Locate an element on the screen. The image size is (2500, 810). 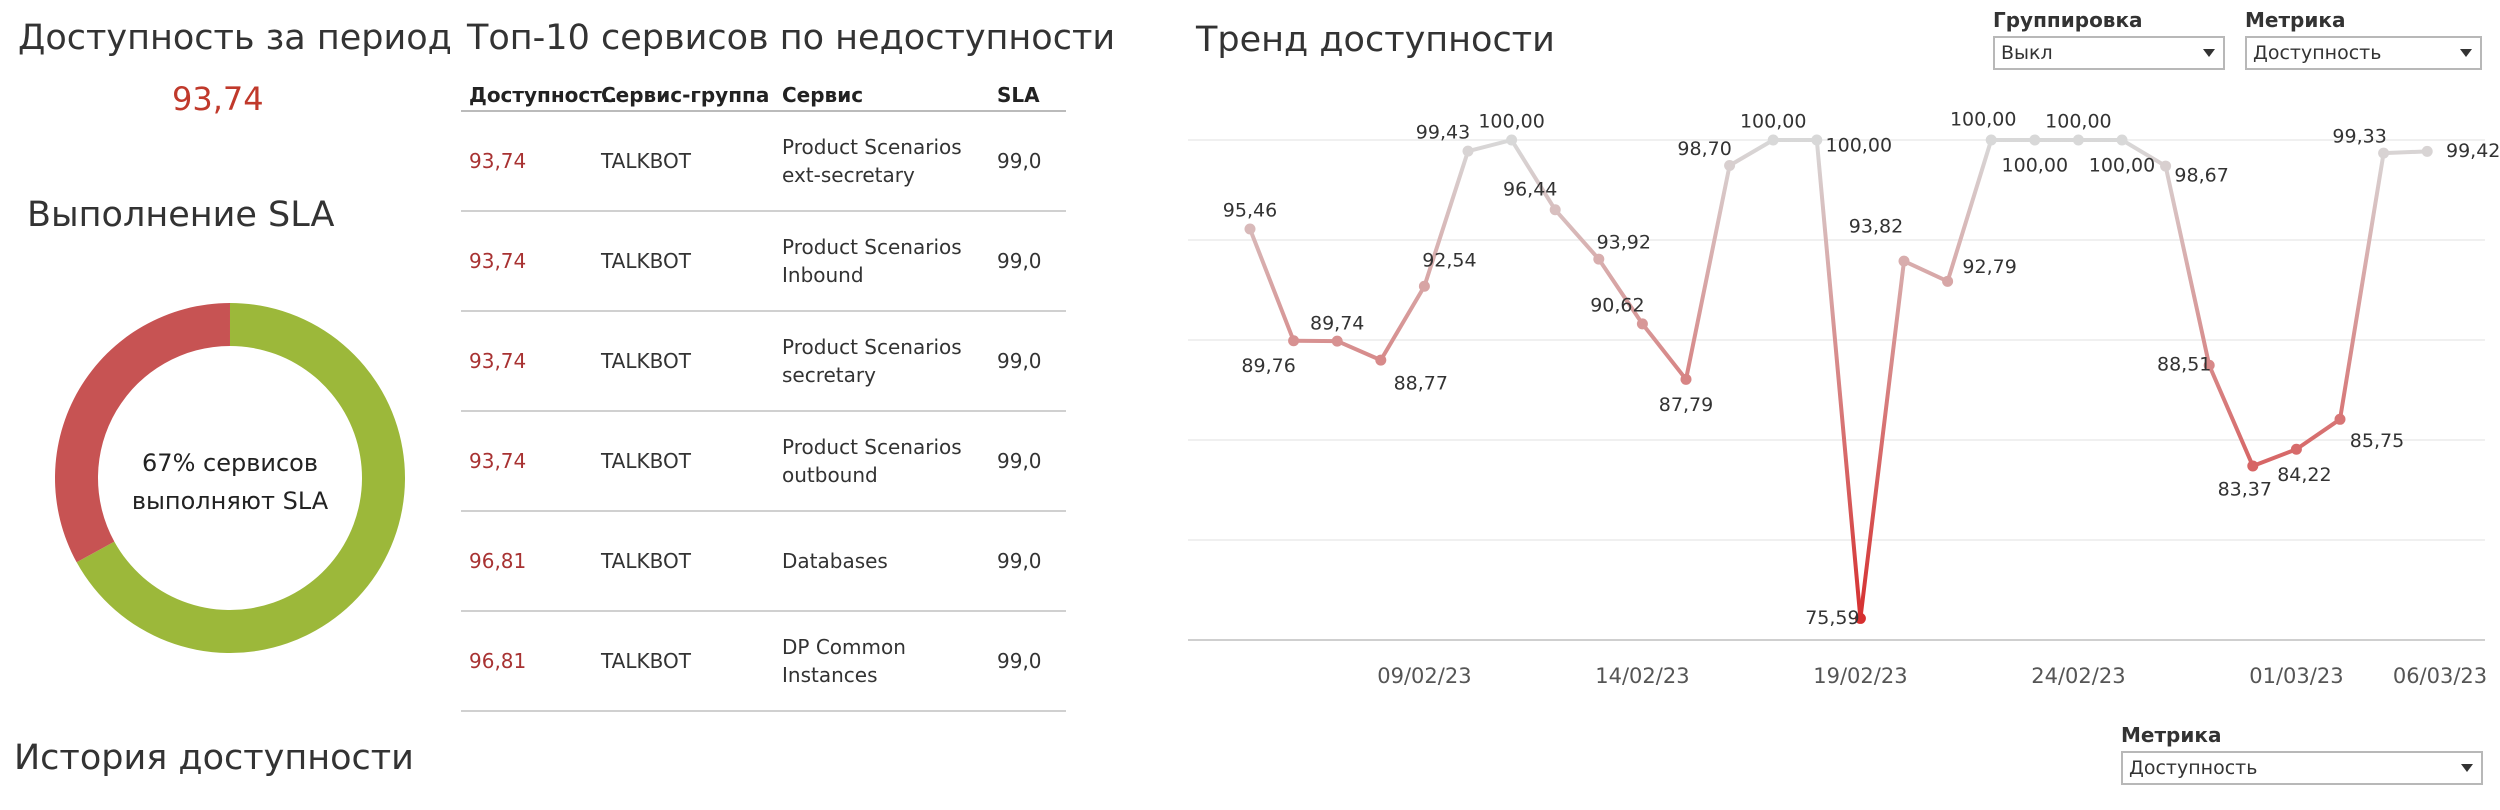
trend-data-label: 88,77 is located at coordinates (1421, 384).